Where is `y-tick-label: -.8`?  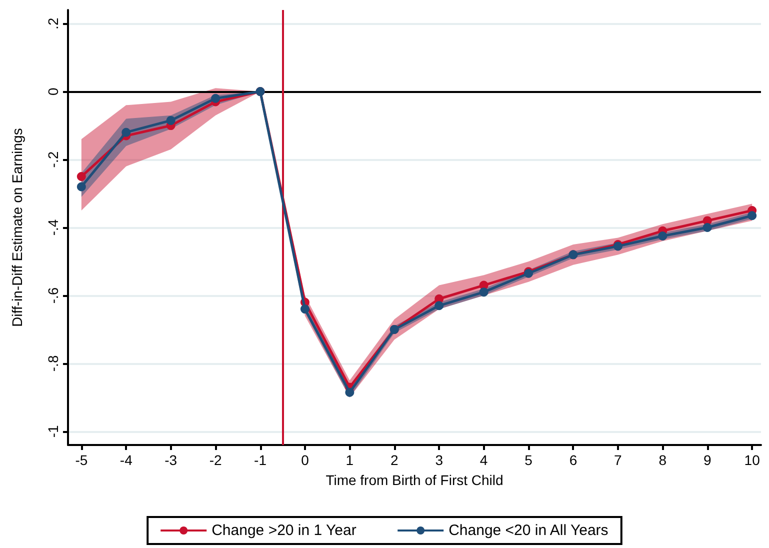 y-tick-label: -.8 is located at coordinates (53, 363).